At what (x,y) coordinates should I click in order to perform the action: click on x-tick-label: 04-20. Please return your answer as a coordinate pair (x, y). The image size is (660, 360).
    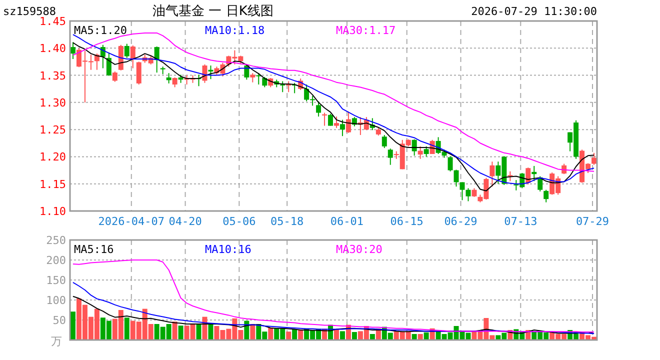
    Looking at the image, I should click on (185, 221).